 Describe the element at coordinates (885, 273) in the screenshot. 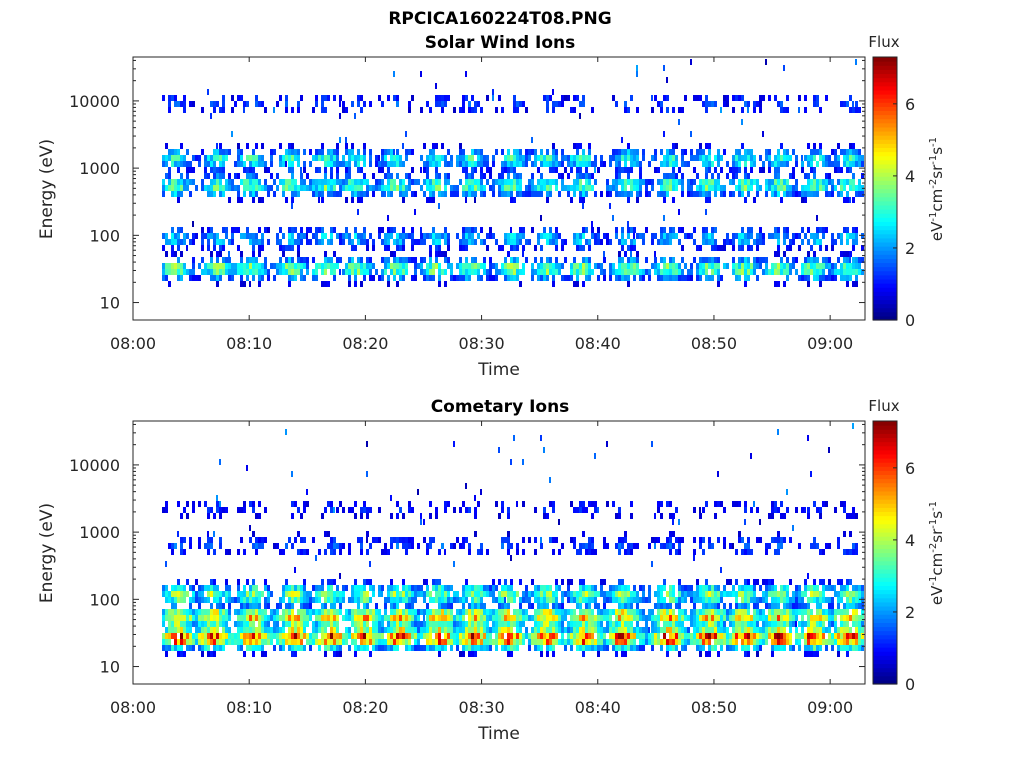

I see `colorbar-segment` at that location.